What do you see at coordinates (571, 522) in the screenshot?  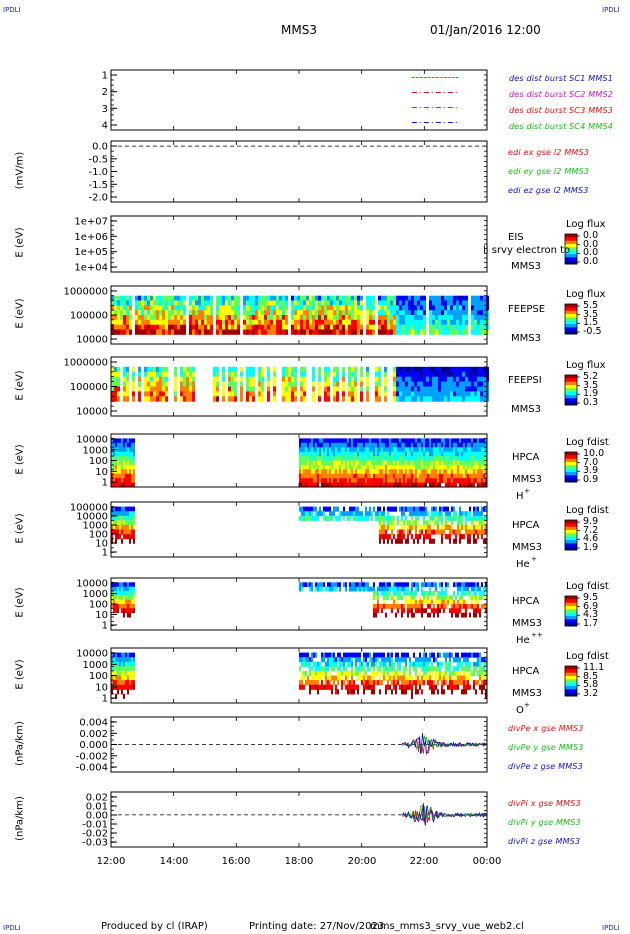 I see `hpca_he1-colorbar-segment` at bounding box center [571, 522].